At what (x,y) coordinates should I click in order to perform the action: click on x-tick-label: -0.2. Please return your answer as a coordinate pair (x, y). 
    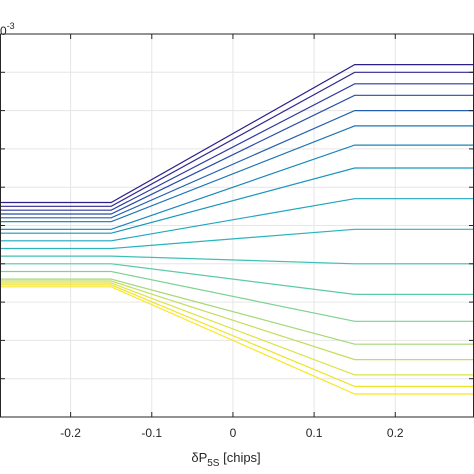
    Looking at the image, I should click on (70, 433).